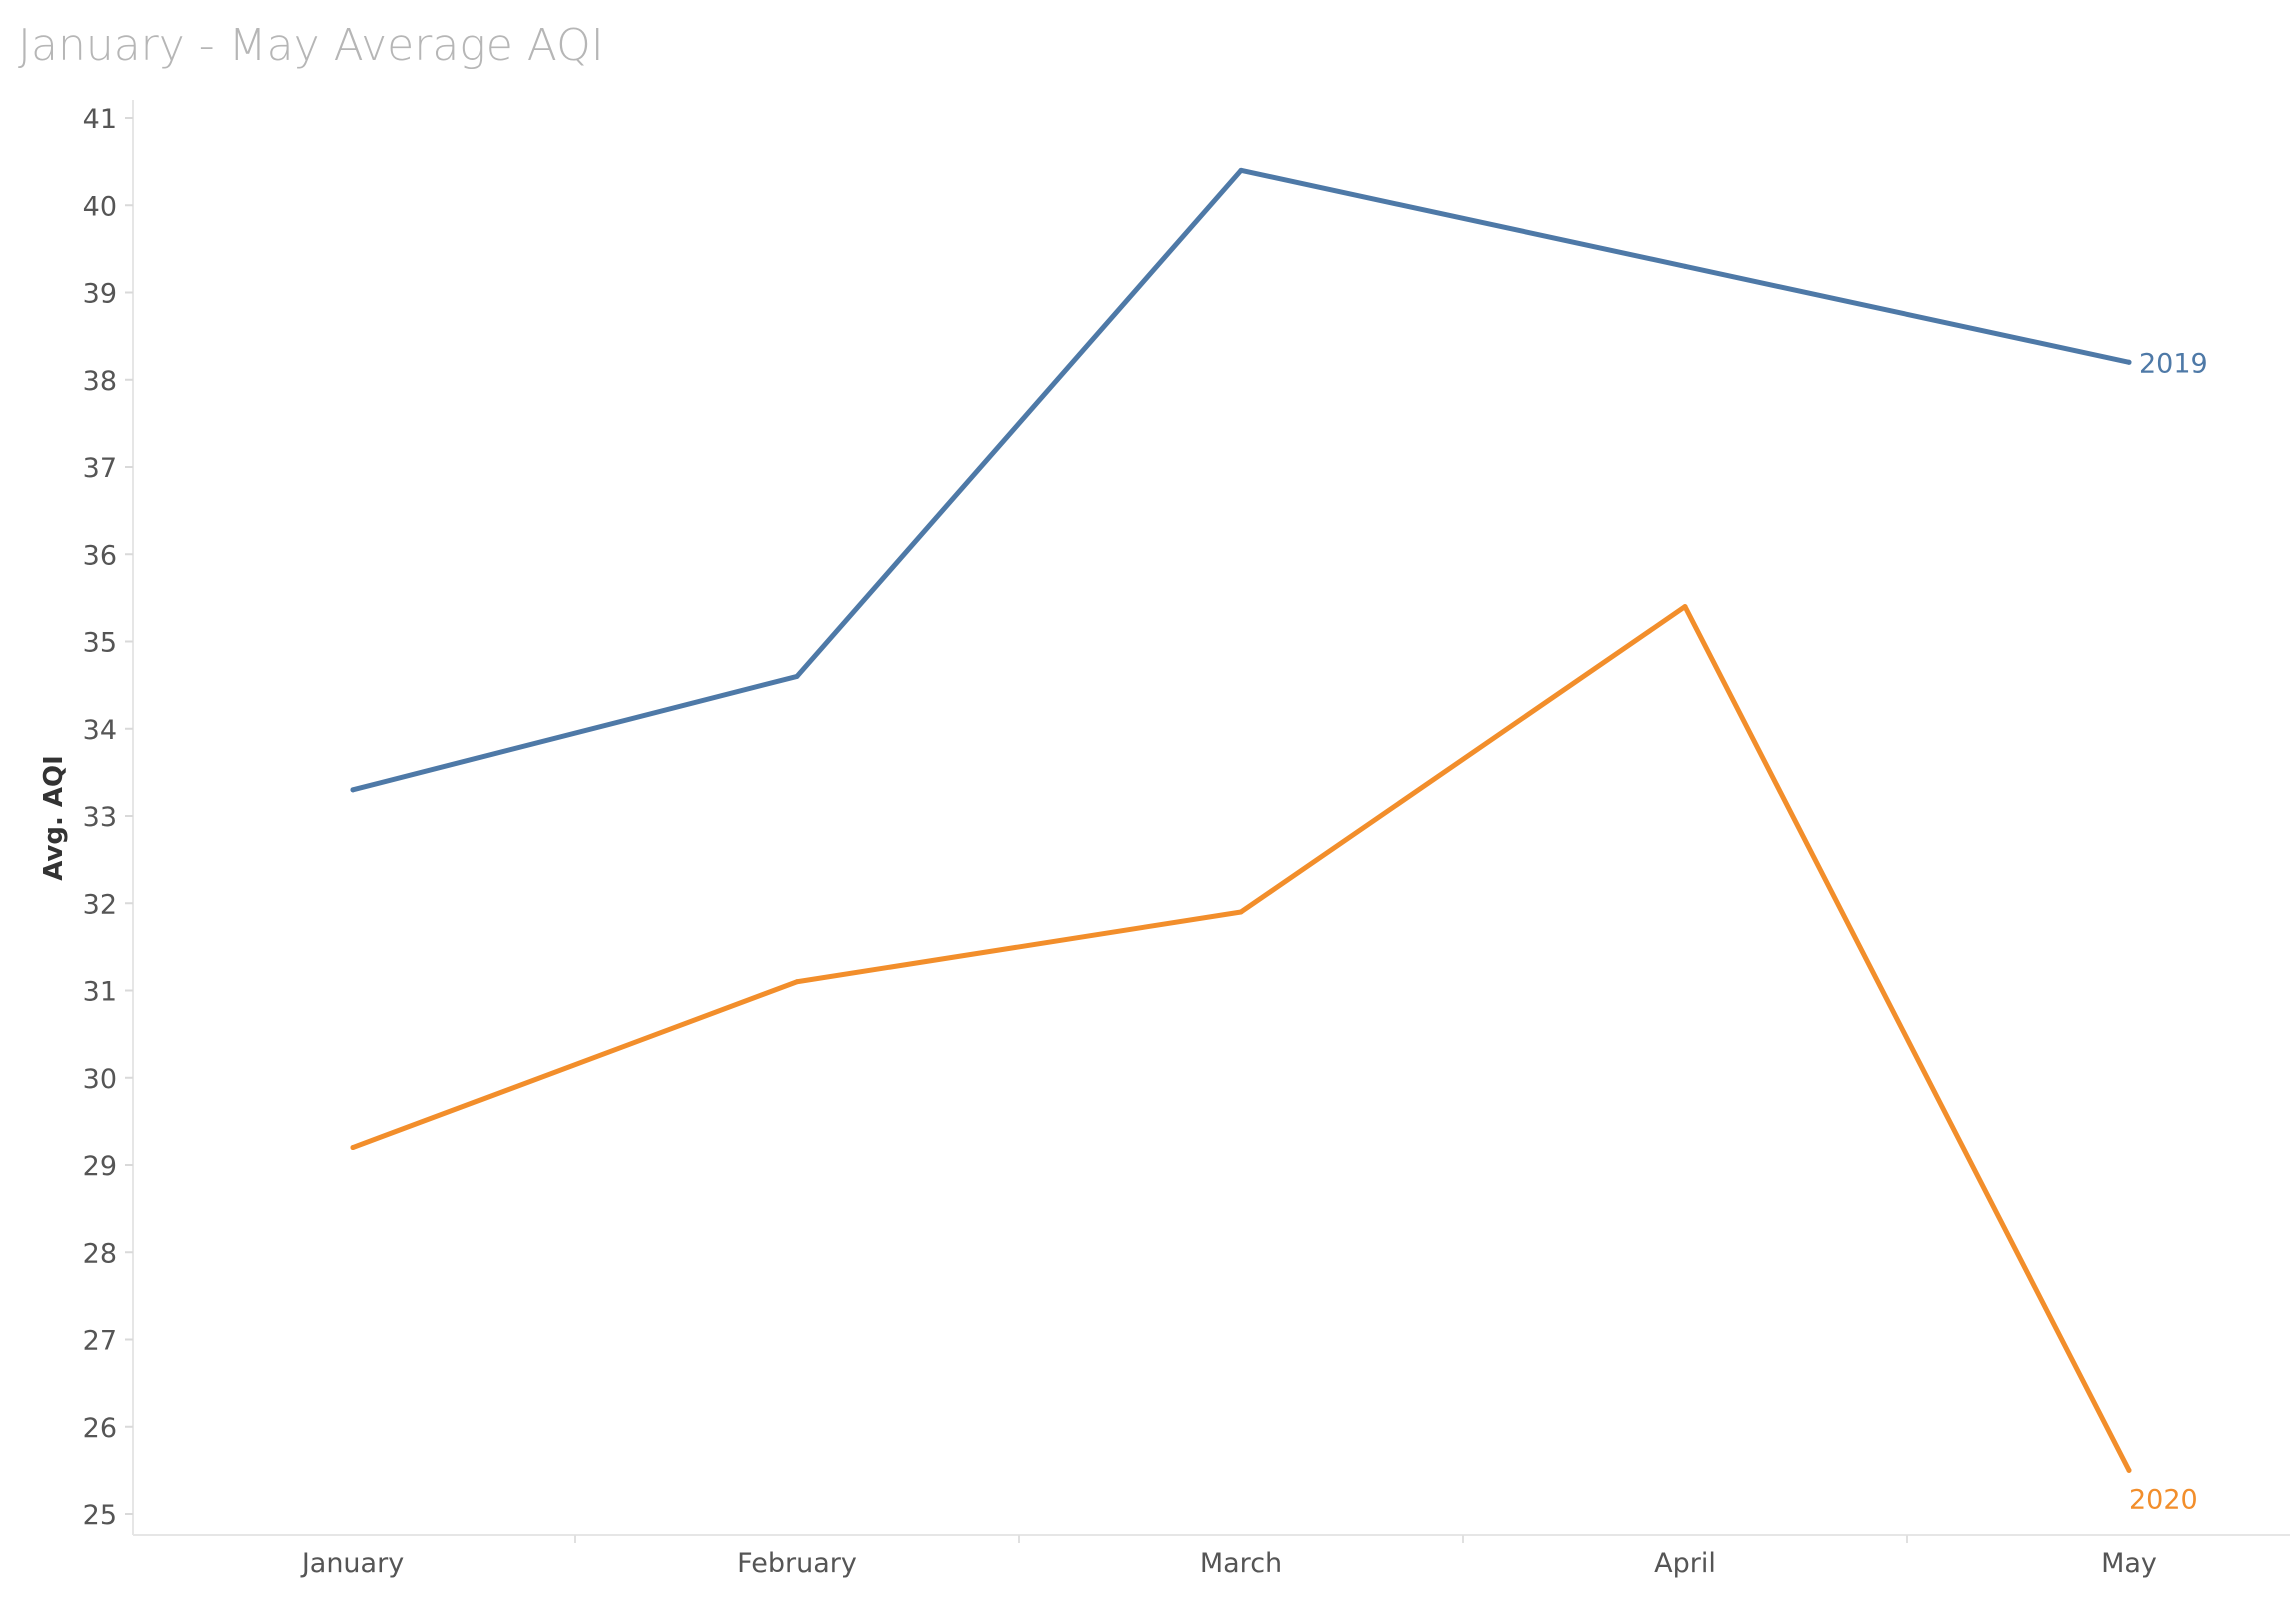 The image size is (2295, 1597). Describe the element at coordinates (797, 1563) in the screenshot. I see `x-tick-label: February` at that location.